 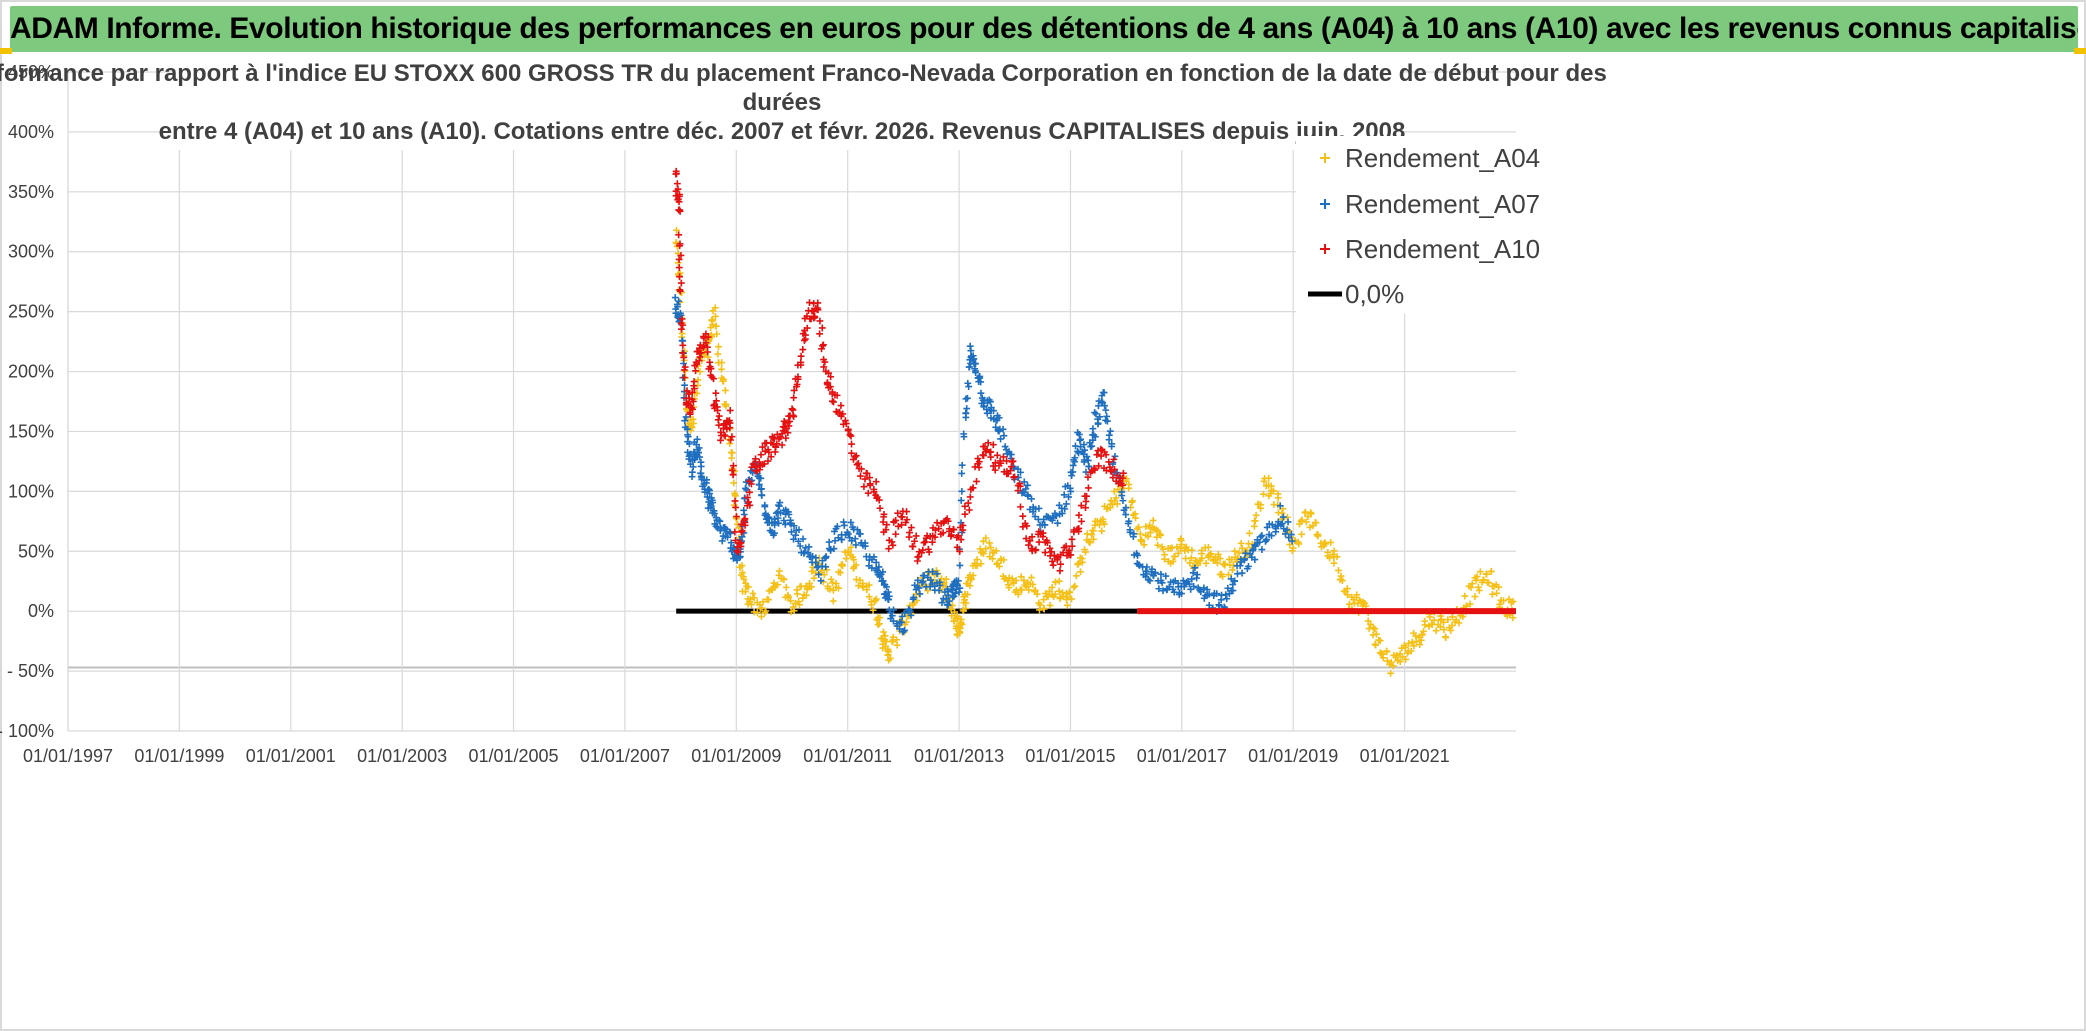 I want to click on y-tick-label: 150%, so click(x=31, y=431).